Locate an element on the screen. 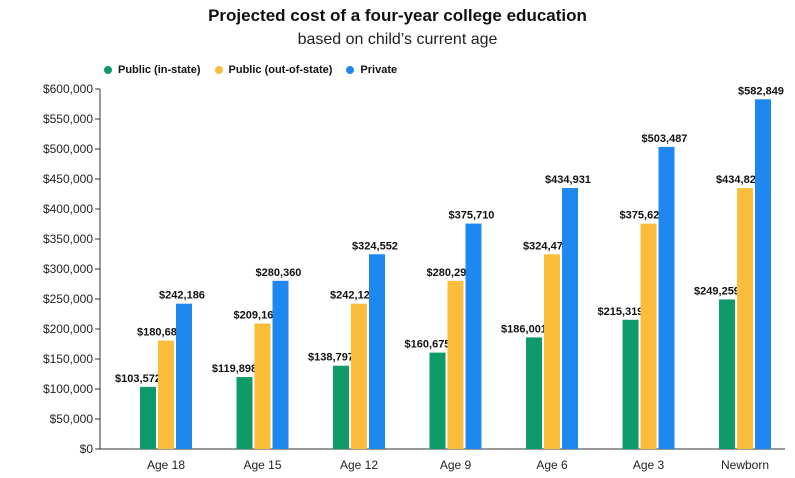  data-label-private-age-18: $242,186 is located at coordinates (182, 296).